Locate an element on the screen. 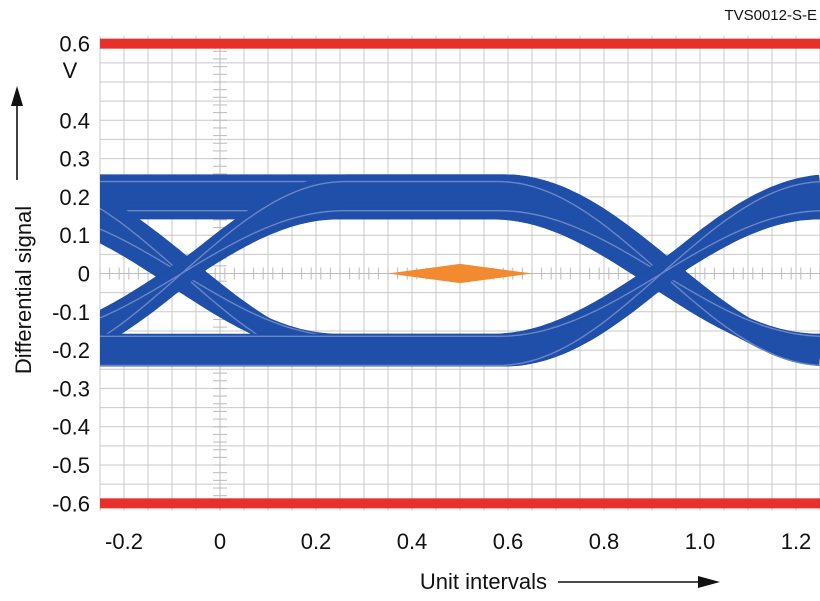  x-tick-label: 0 is located at coordinates (220, 541).